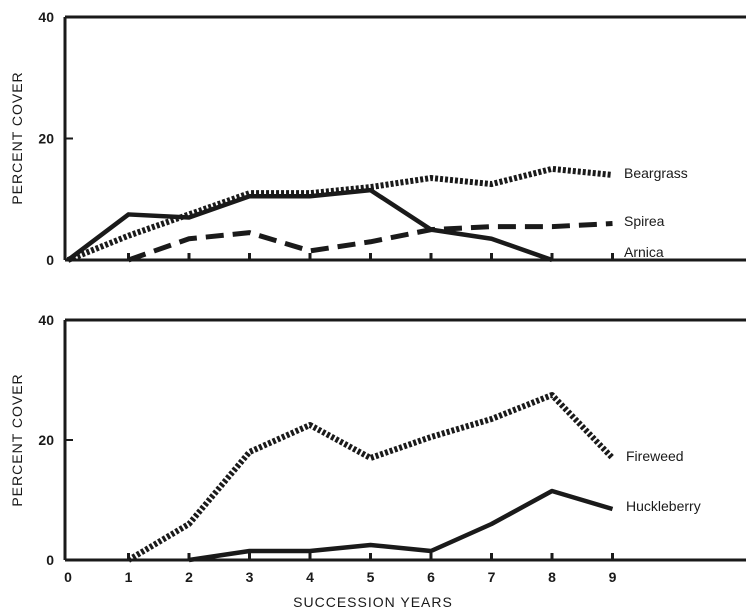 Image resolution: width=746 pixels, height=612 pixels. I want to click on series-label-huckleberry: Huckleberry, so click(663, 506).